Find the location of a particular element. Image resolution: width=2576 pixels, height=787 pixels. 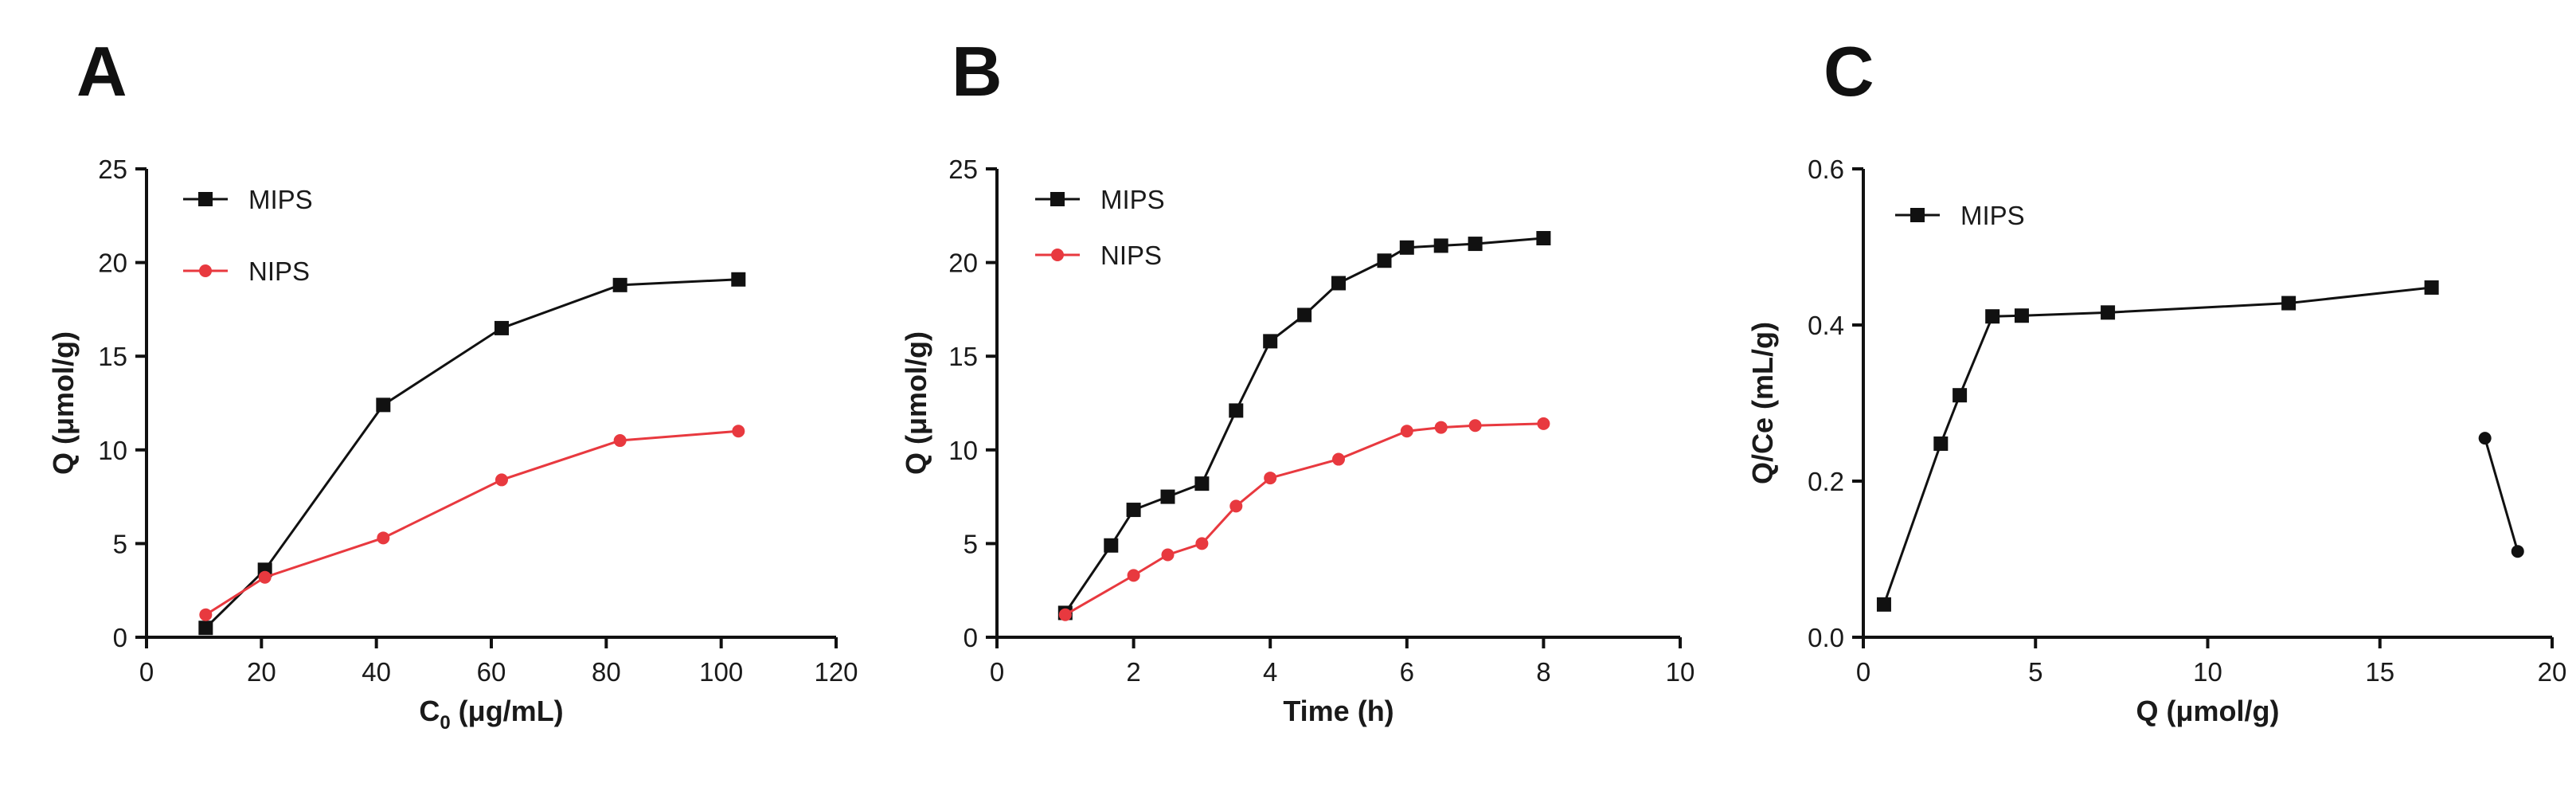

panel-label: C is located at coordinates (1849, 72).